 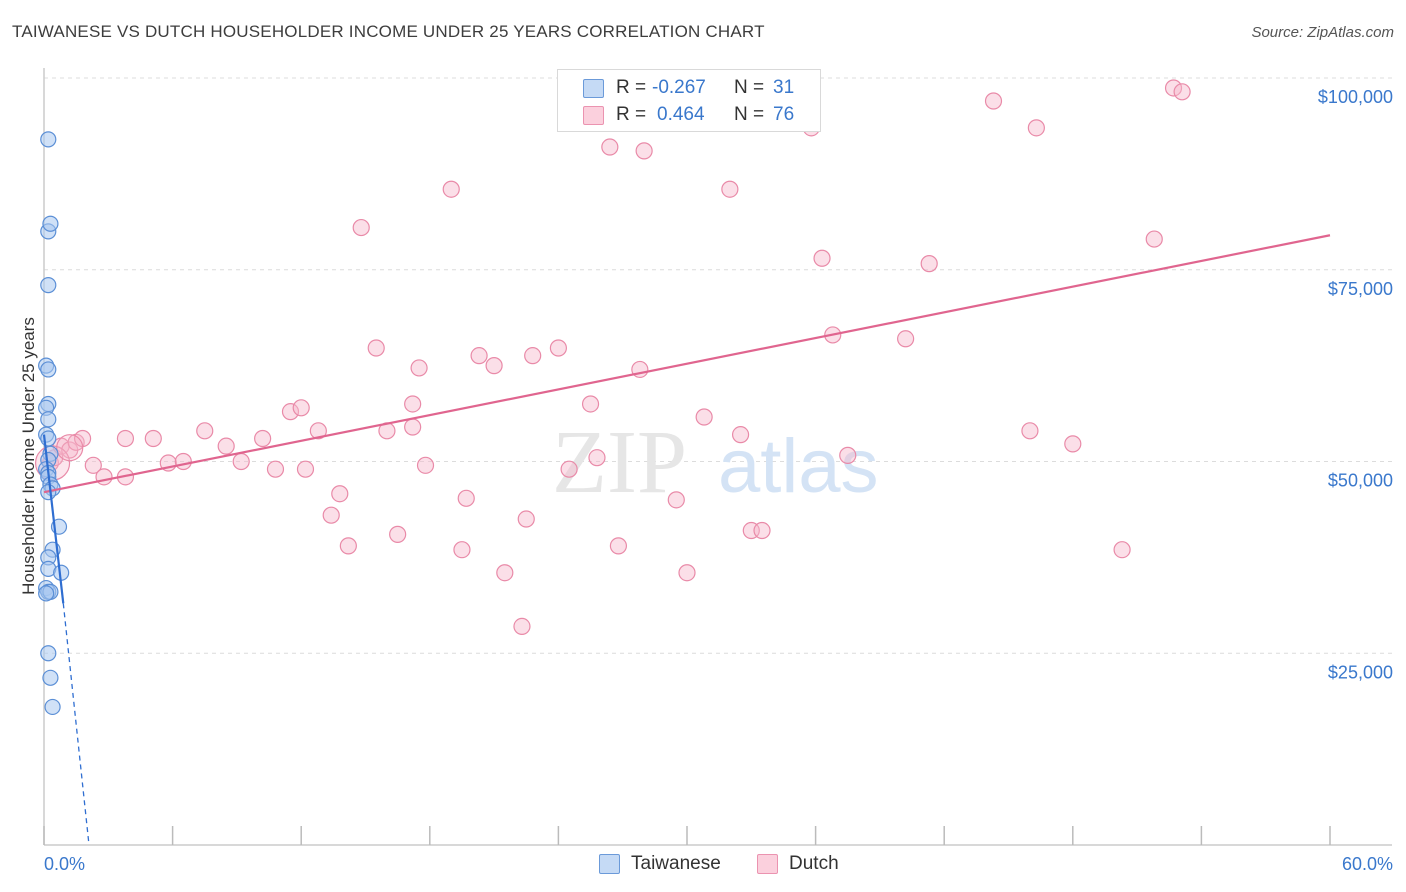 I want to click on legend-r-label: R =, so click(x=631, y=114).